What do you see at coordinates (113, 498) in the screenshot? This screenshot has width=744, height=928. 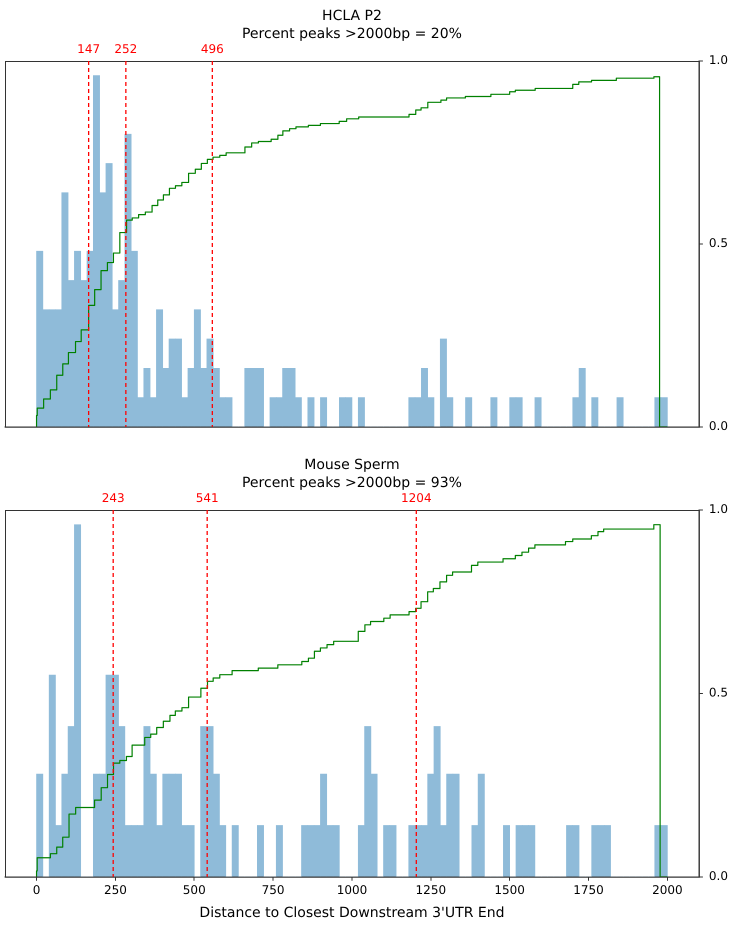 I see `ref-line-label: 243` at bounding box center [113, 498].